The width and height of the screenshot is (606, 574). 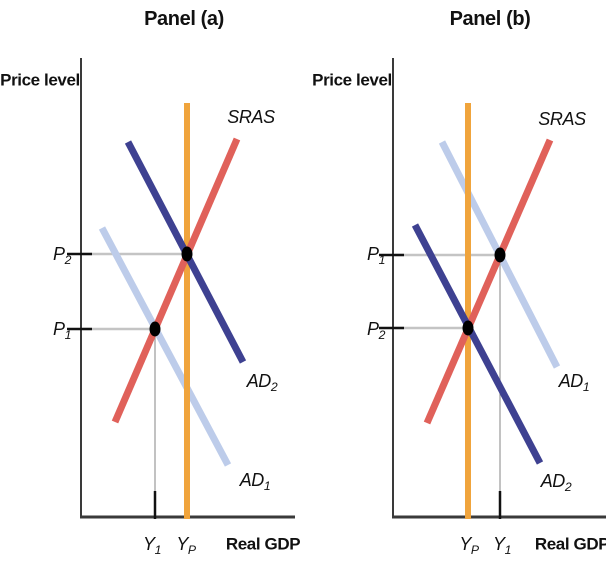 I want to click on panel-b-yp-sub: P, so click(x=474, y=549).